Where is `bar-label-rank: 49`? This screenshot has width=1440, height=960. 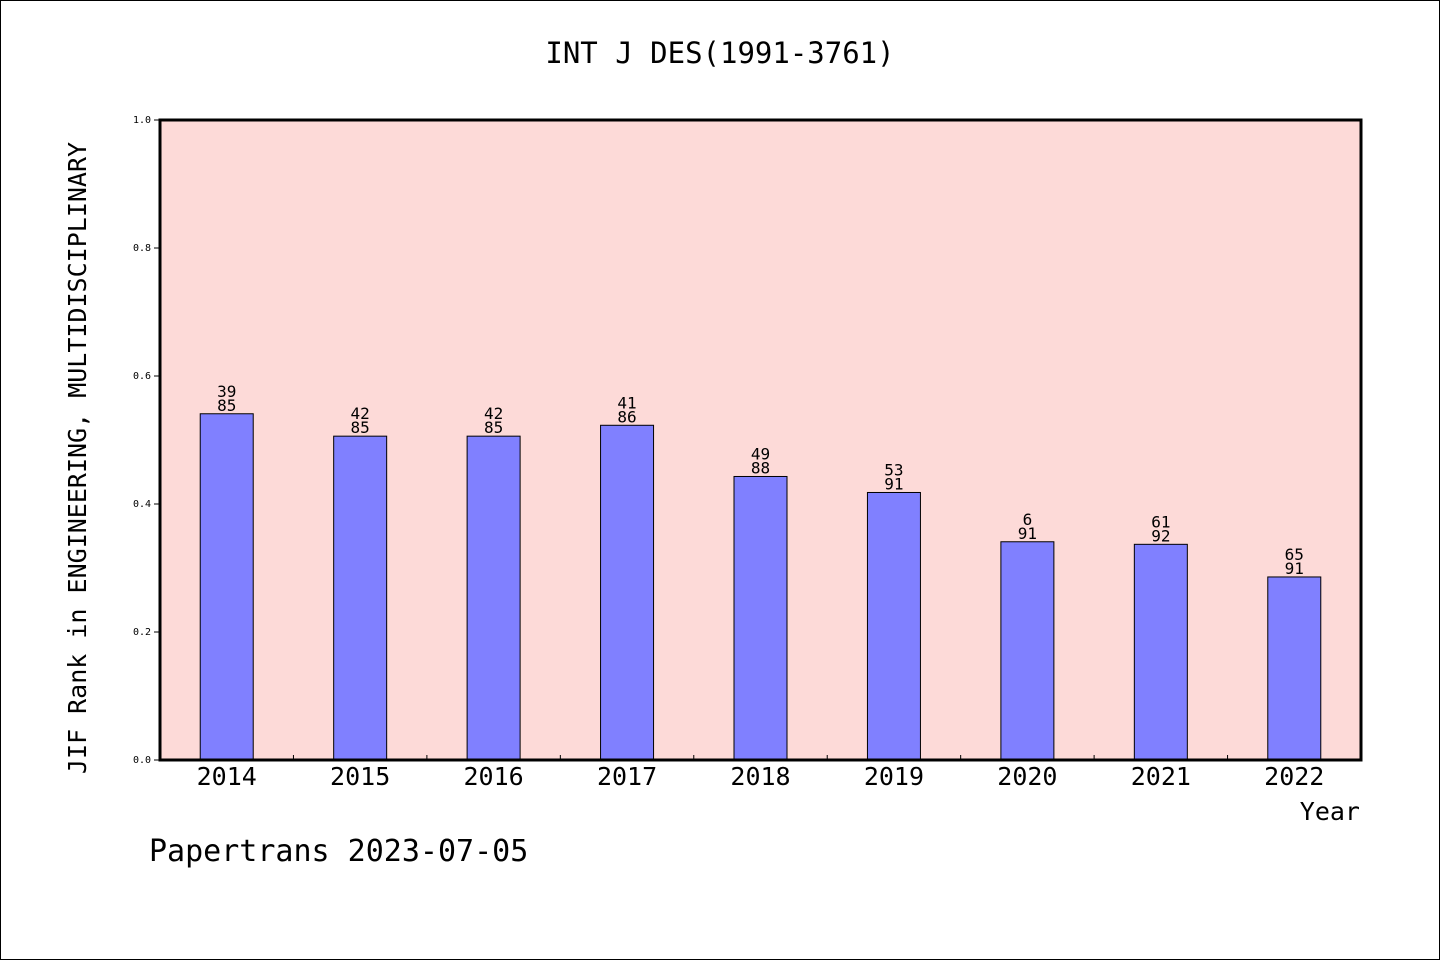 bar-label-rank: 49 is located at coordinates (760, 453).